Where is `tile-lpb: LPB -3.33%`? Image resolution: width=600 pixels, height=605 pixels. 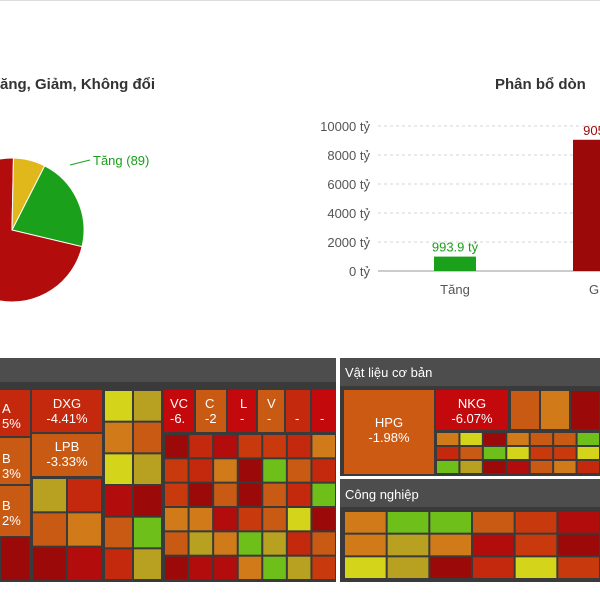
tile-lpb: LPB -3.33% is located at coordinates (67, 455).